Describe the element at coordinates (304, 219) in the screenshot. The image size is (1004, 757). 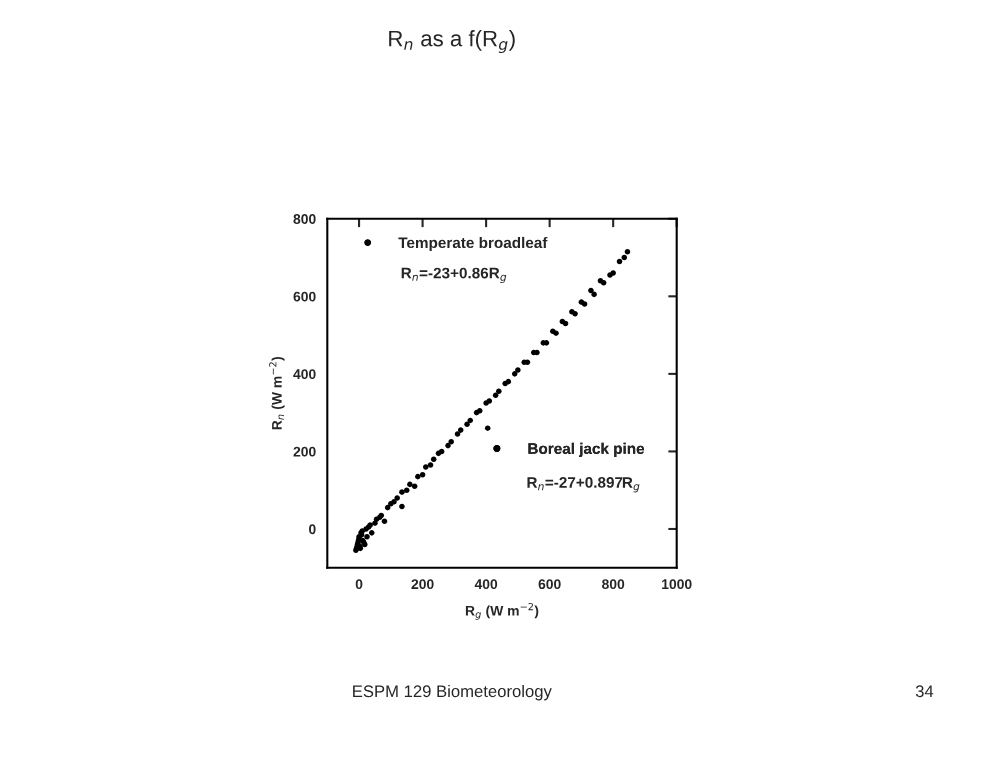
I see `y-tick-label: 800` at that location.